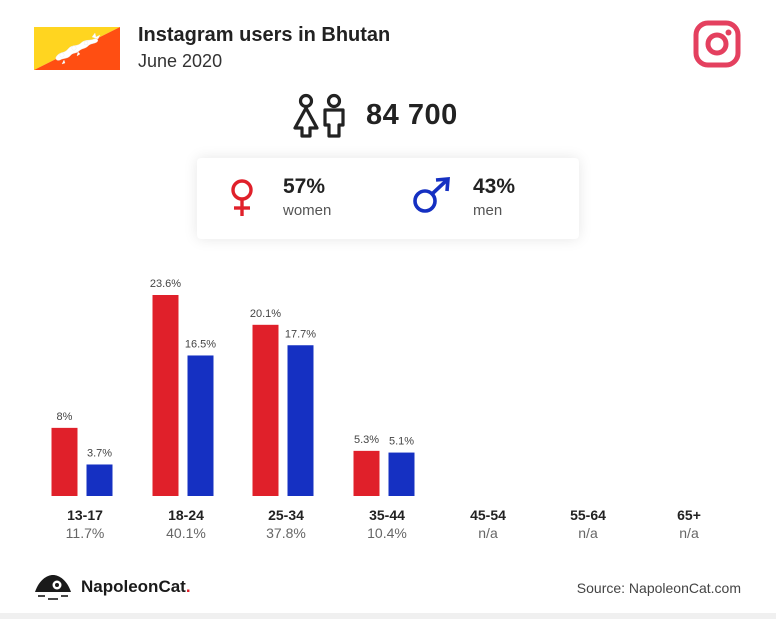 This screenshot has height=619, width=776. What do you see at coordinates (85, 515) in the screenshot?
I see `category-label-13-17: 13-17` at bounding box center [85, 515].